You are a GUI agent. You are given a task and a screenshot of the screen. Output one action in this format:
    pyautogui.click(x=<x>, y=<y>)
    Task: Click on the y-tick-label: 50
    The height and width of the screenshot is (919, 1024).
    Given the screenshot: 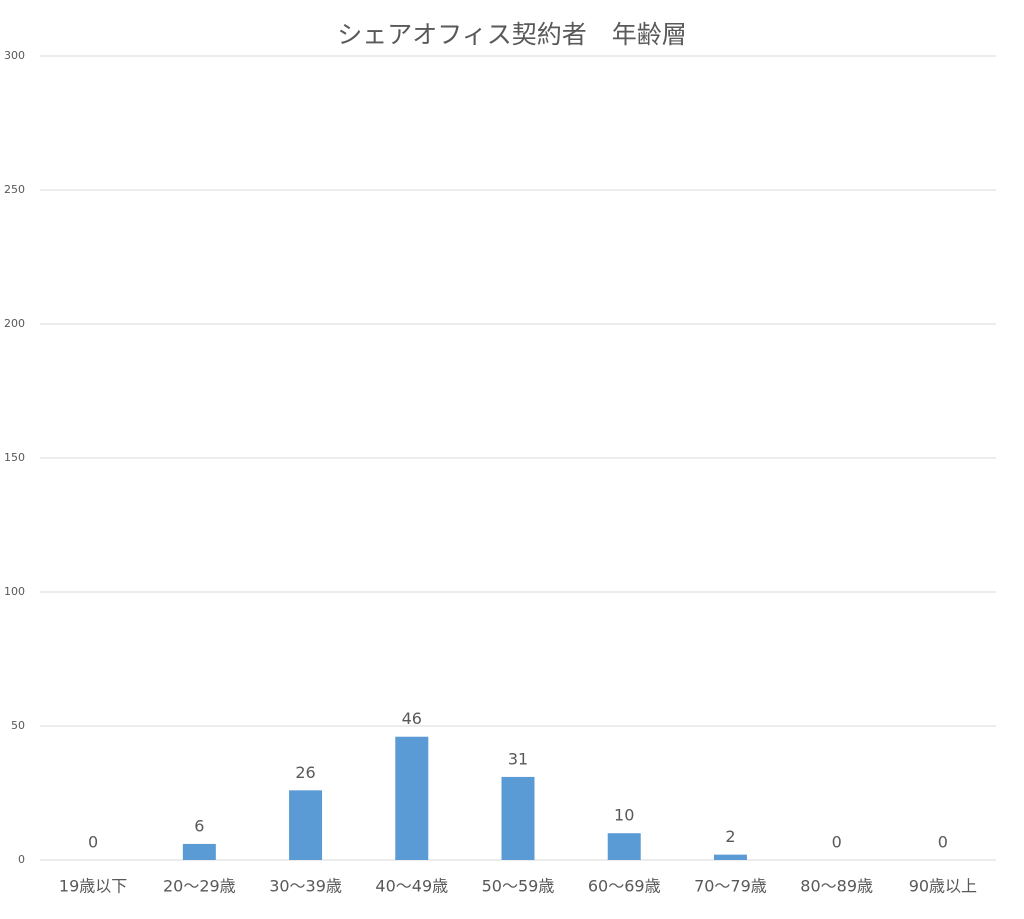 What is the action you would take?
    pyautogui.click(x=18, y=725)
    